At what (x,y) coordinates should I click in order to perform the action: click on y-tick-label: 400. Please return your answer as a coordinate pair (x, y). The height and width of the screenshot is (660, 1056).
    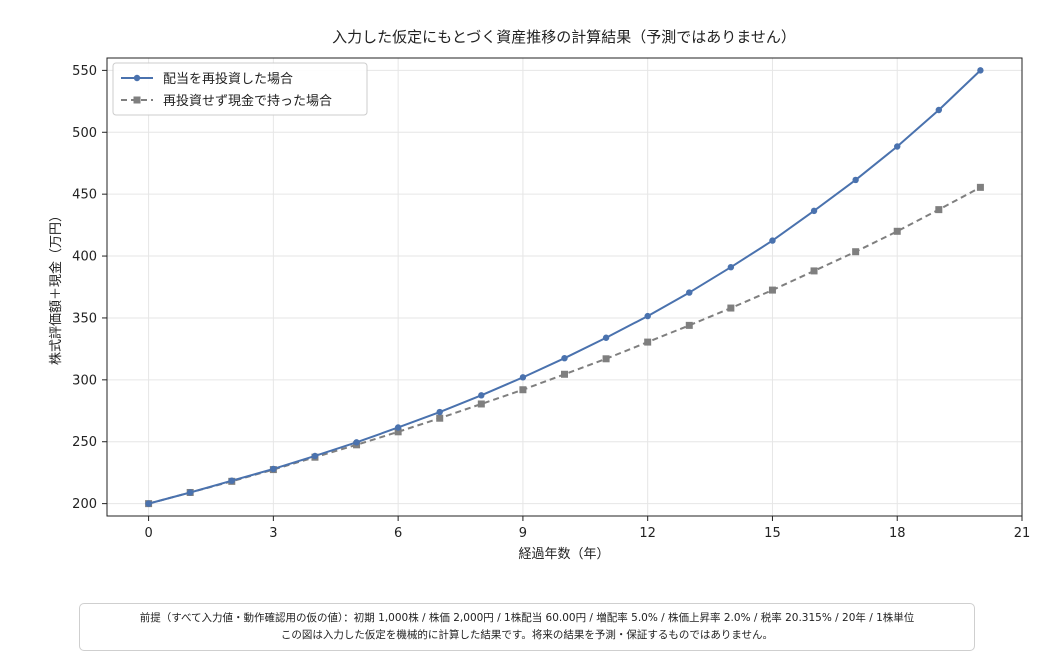
    Looking at the image, I should click on (84, 257).